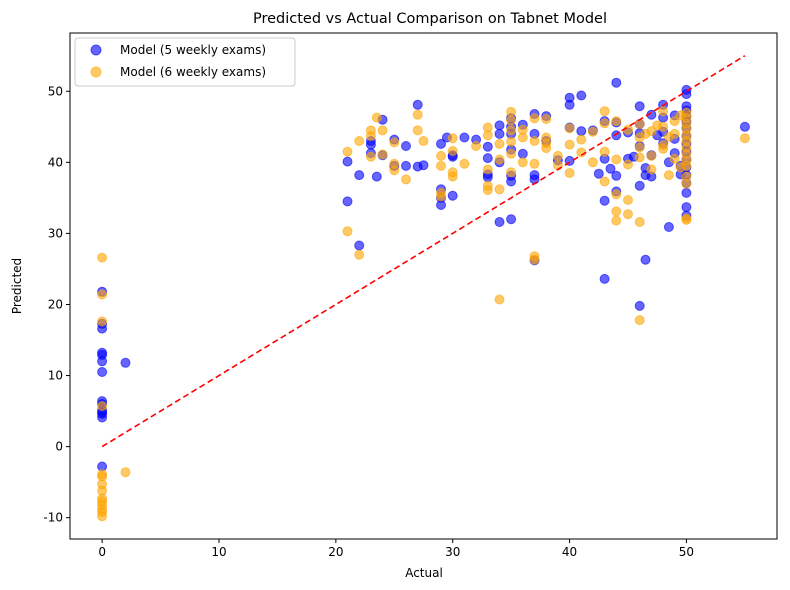  I want to click on x-axis: 0 10 20 30 40 50, so click(396, 549).